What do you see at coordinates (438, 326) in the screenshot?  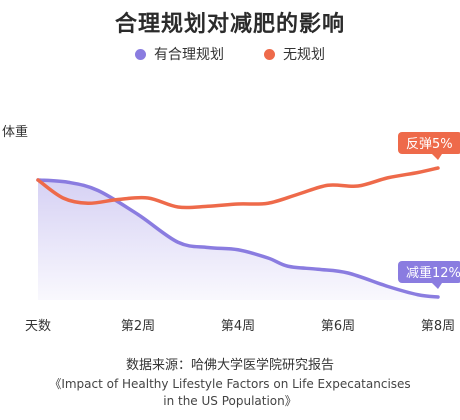 I see `x-tick-label: 第8周` at bounding box center [438, 326].